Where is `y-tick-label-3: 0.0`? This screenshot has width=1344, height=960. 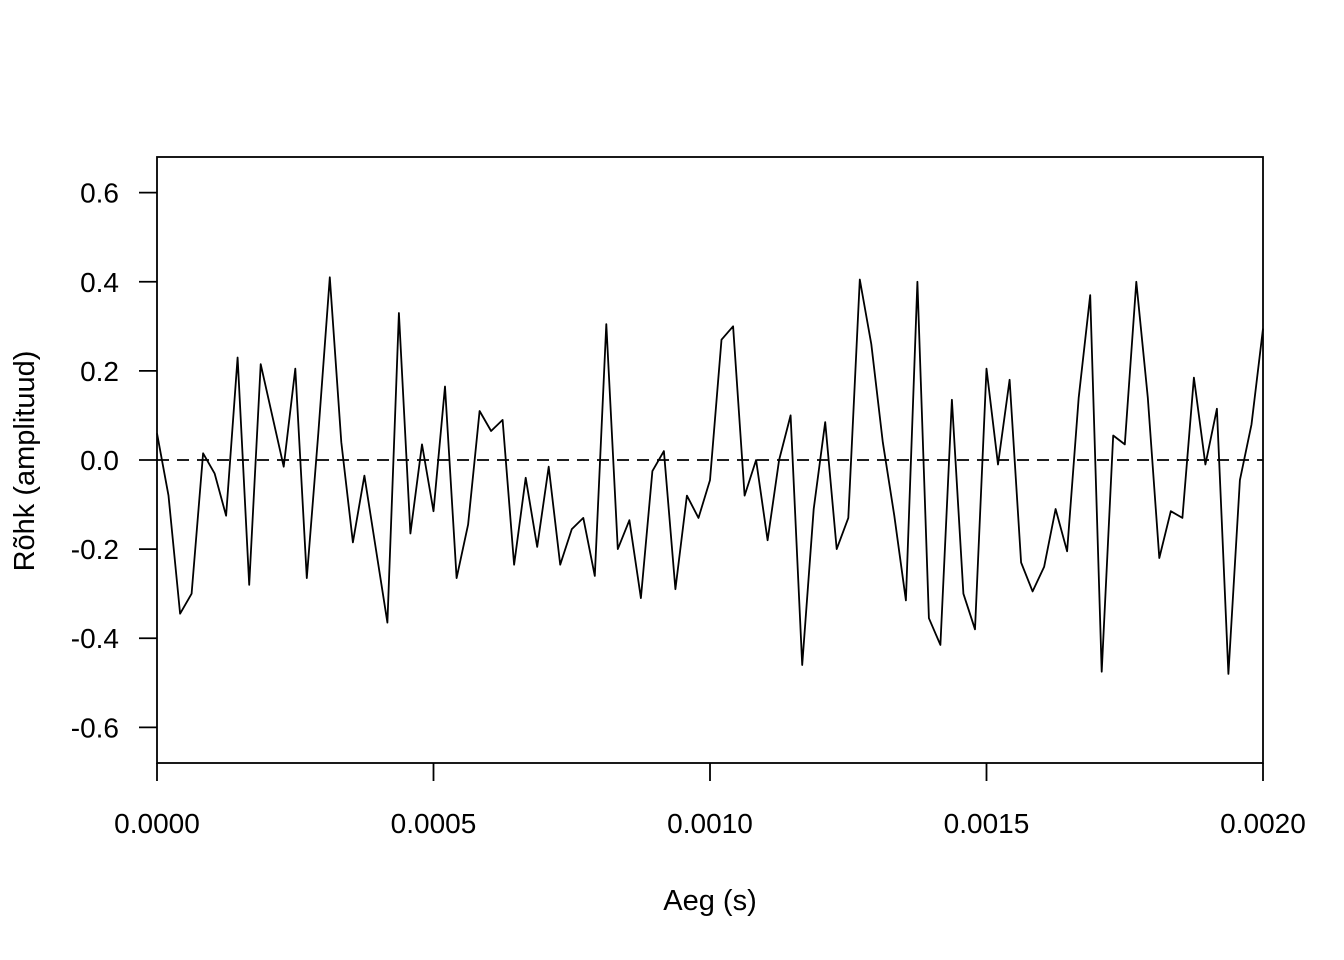
y-tick-label-3: 0.0 is located at coordinates (99, 460).